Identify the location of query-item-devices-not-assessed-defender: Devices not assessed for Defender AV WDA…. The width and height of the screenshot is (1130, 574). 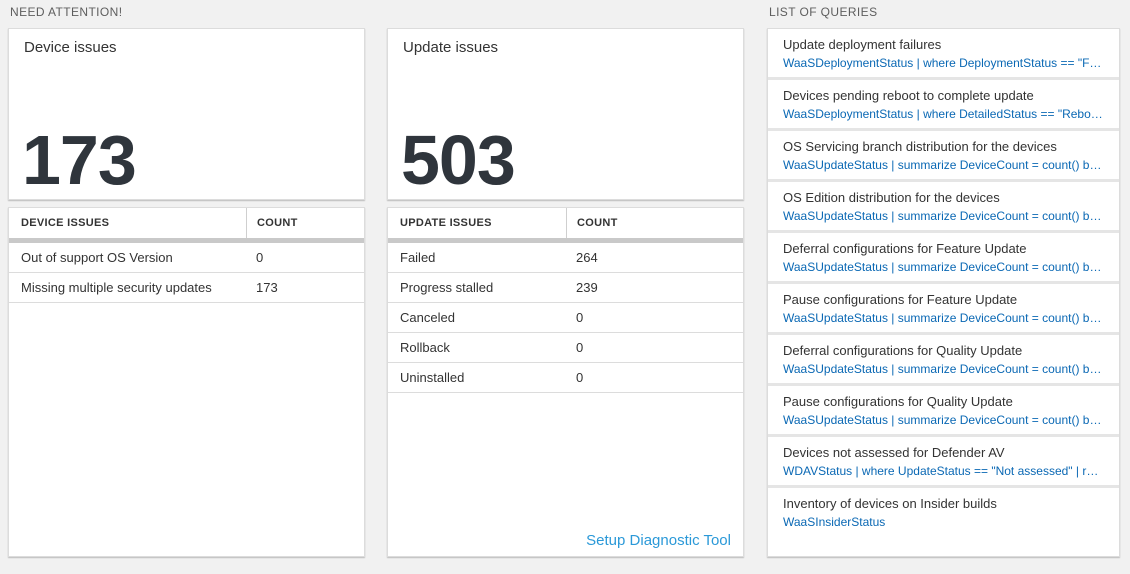
(943, 462).